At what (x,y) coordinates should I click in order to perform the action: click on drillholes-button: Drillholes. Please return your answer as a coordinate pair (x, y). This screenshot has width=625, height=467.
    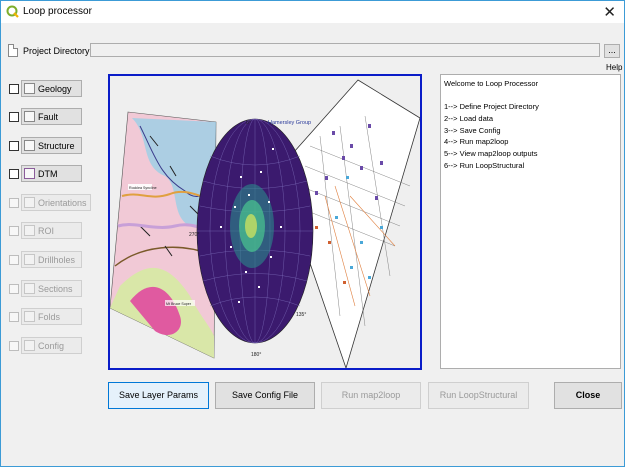
    Looking at the image, I should click on (51, 259).